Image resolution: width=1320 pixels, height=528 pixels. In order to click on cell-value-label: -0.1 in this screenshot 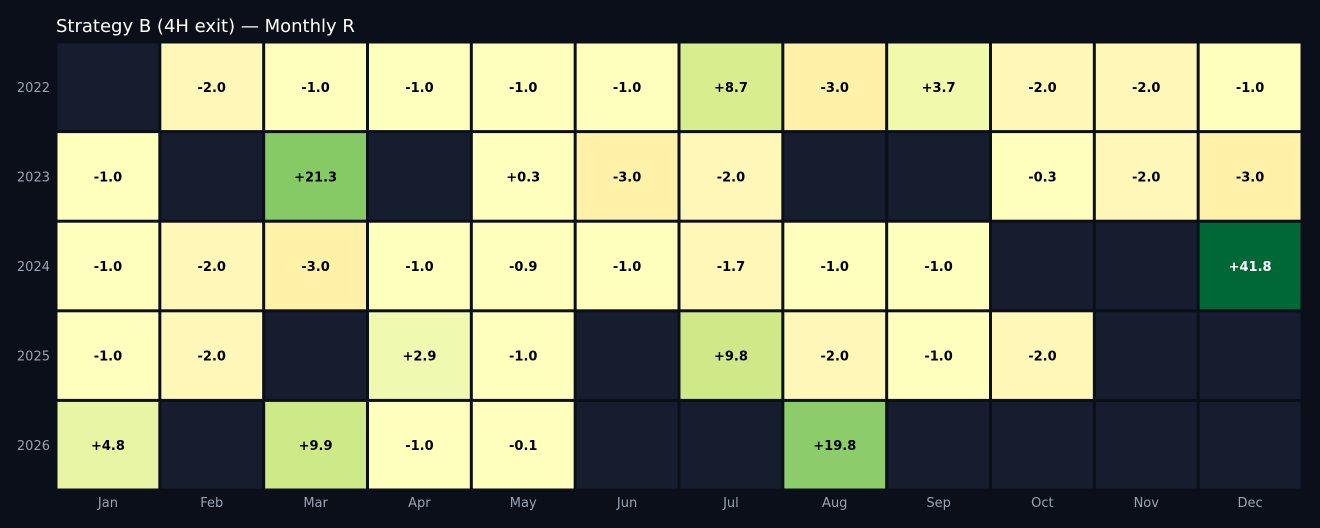, I will do `click(523, 446)`.